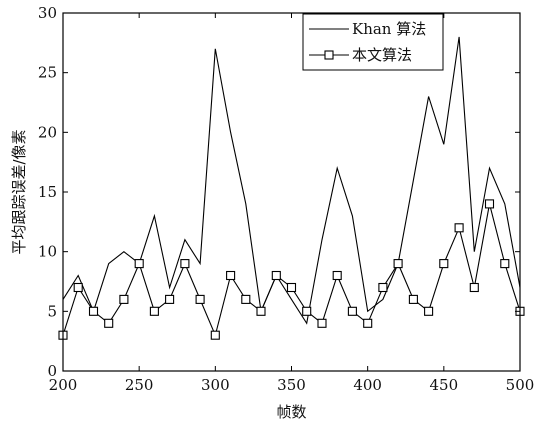 This screenshot has height=425, width=535. Describe the element at coordinates (367, 385) in the screenshot. I see `x-tick-label-4: 400` at that location.